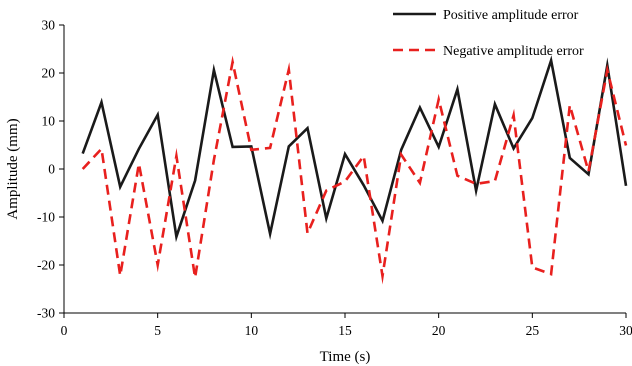  What do you see at coordinates (13, 168) in the screenshot?
I see `y-axis-title: Amplitude (mm)` at bounding box center [13, 168].